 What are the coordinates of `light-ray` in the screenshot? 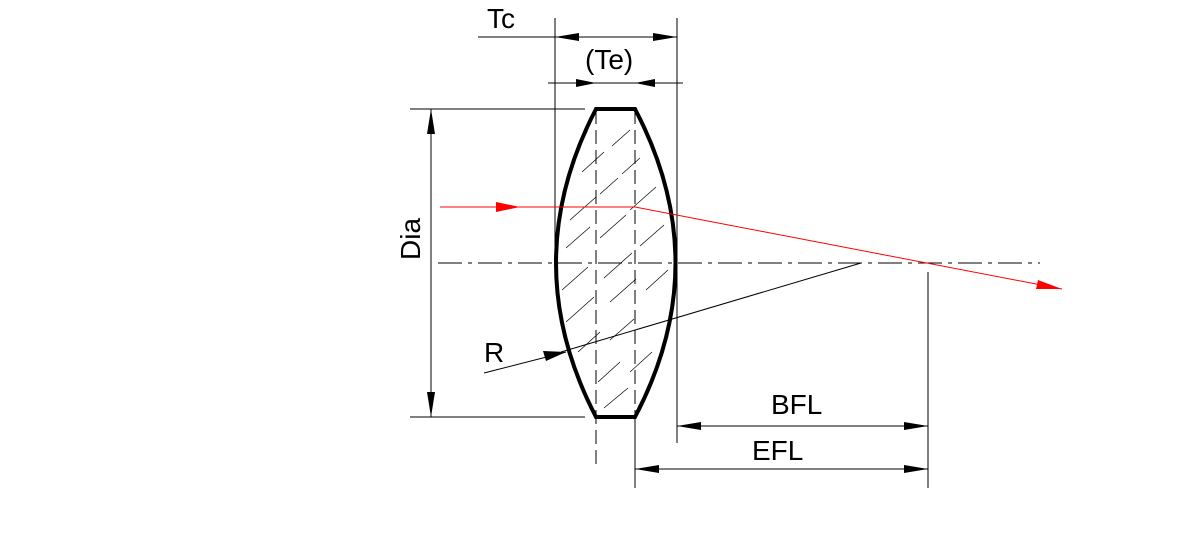 It's located at (751, 246).